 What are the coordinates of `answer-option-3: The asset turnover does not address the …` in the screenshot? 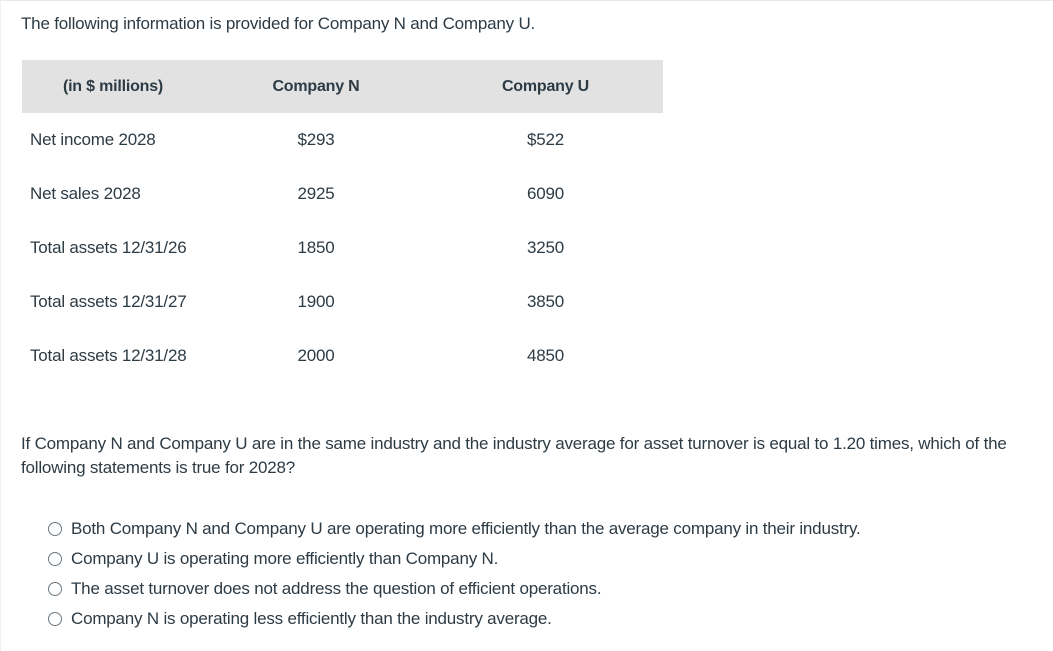 It's located at (454, 589).